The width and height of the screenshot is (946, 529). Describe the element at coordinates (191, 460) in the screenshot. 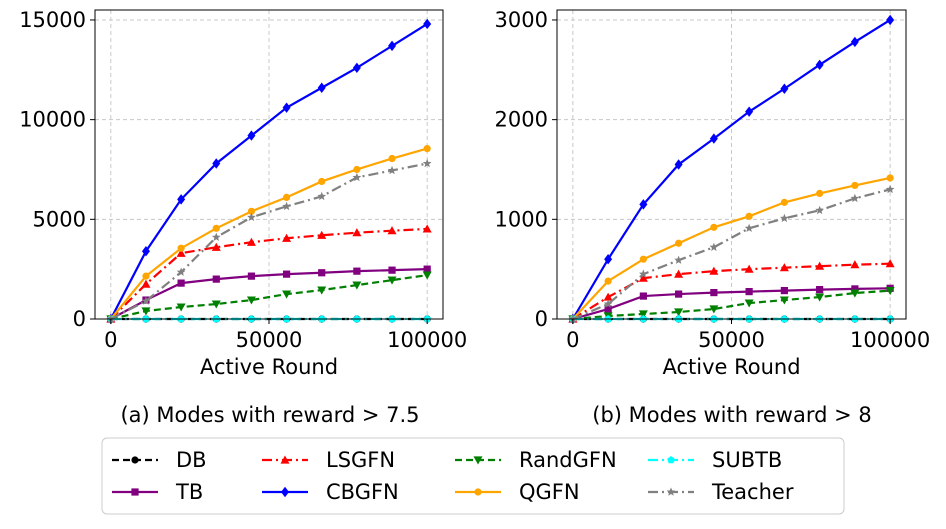

I see `legend-label: DB` at that location.